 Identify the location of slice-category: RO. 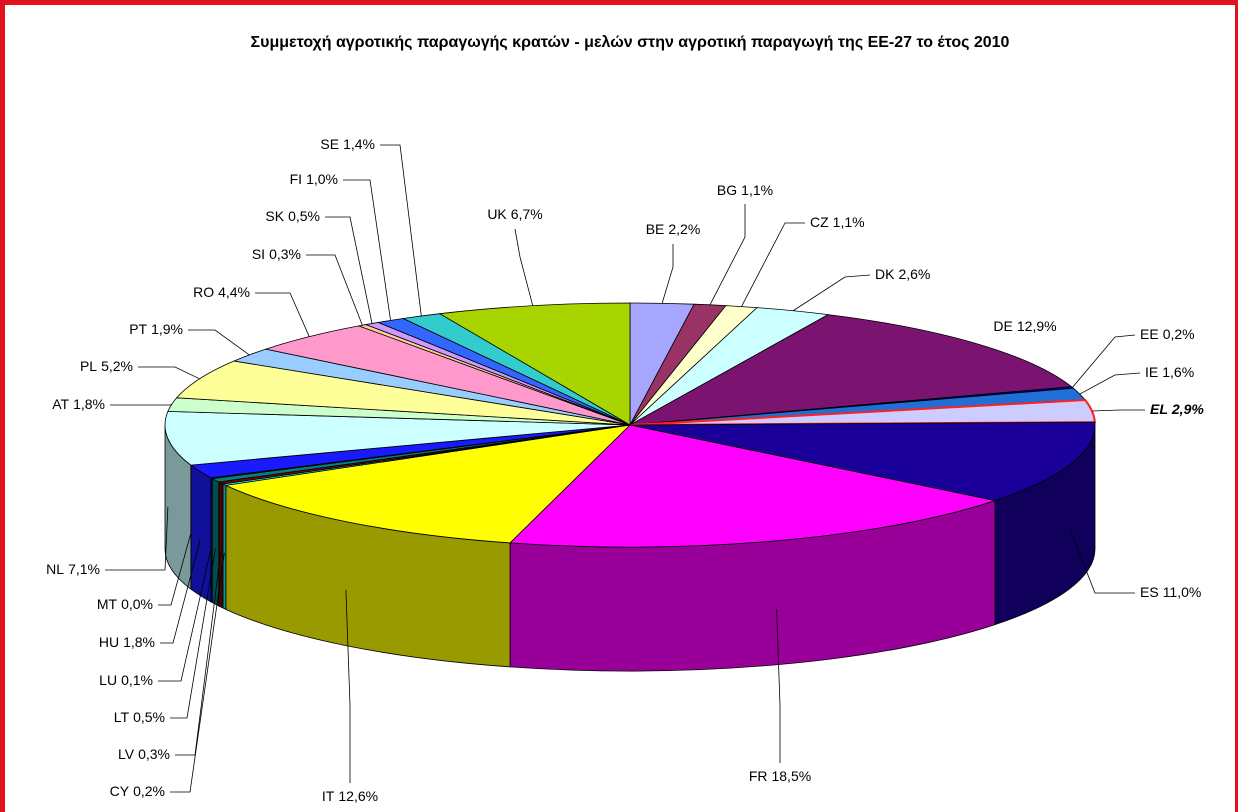
(203, 292).